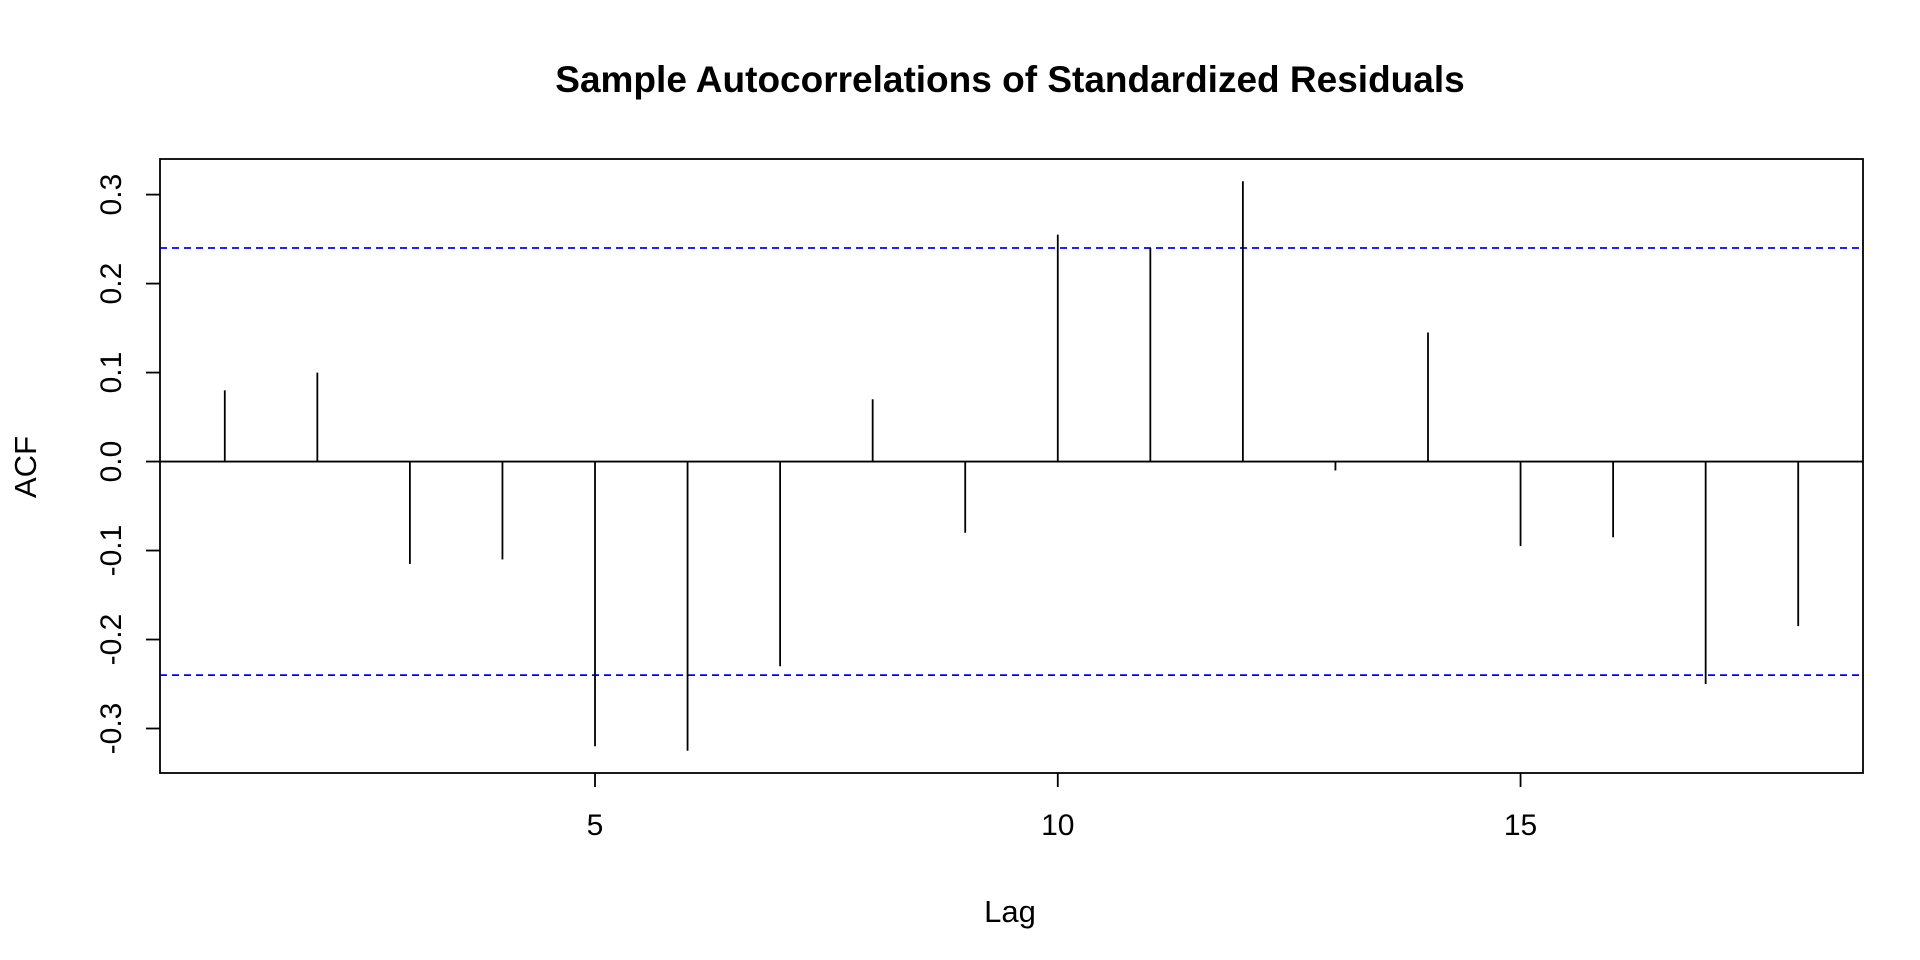 The image size is (1920, 960). What do you see at coordinates (111, 462) in the screenshot?
I see `y-tick-label: 0.0` at bounding box center [111, 462].